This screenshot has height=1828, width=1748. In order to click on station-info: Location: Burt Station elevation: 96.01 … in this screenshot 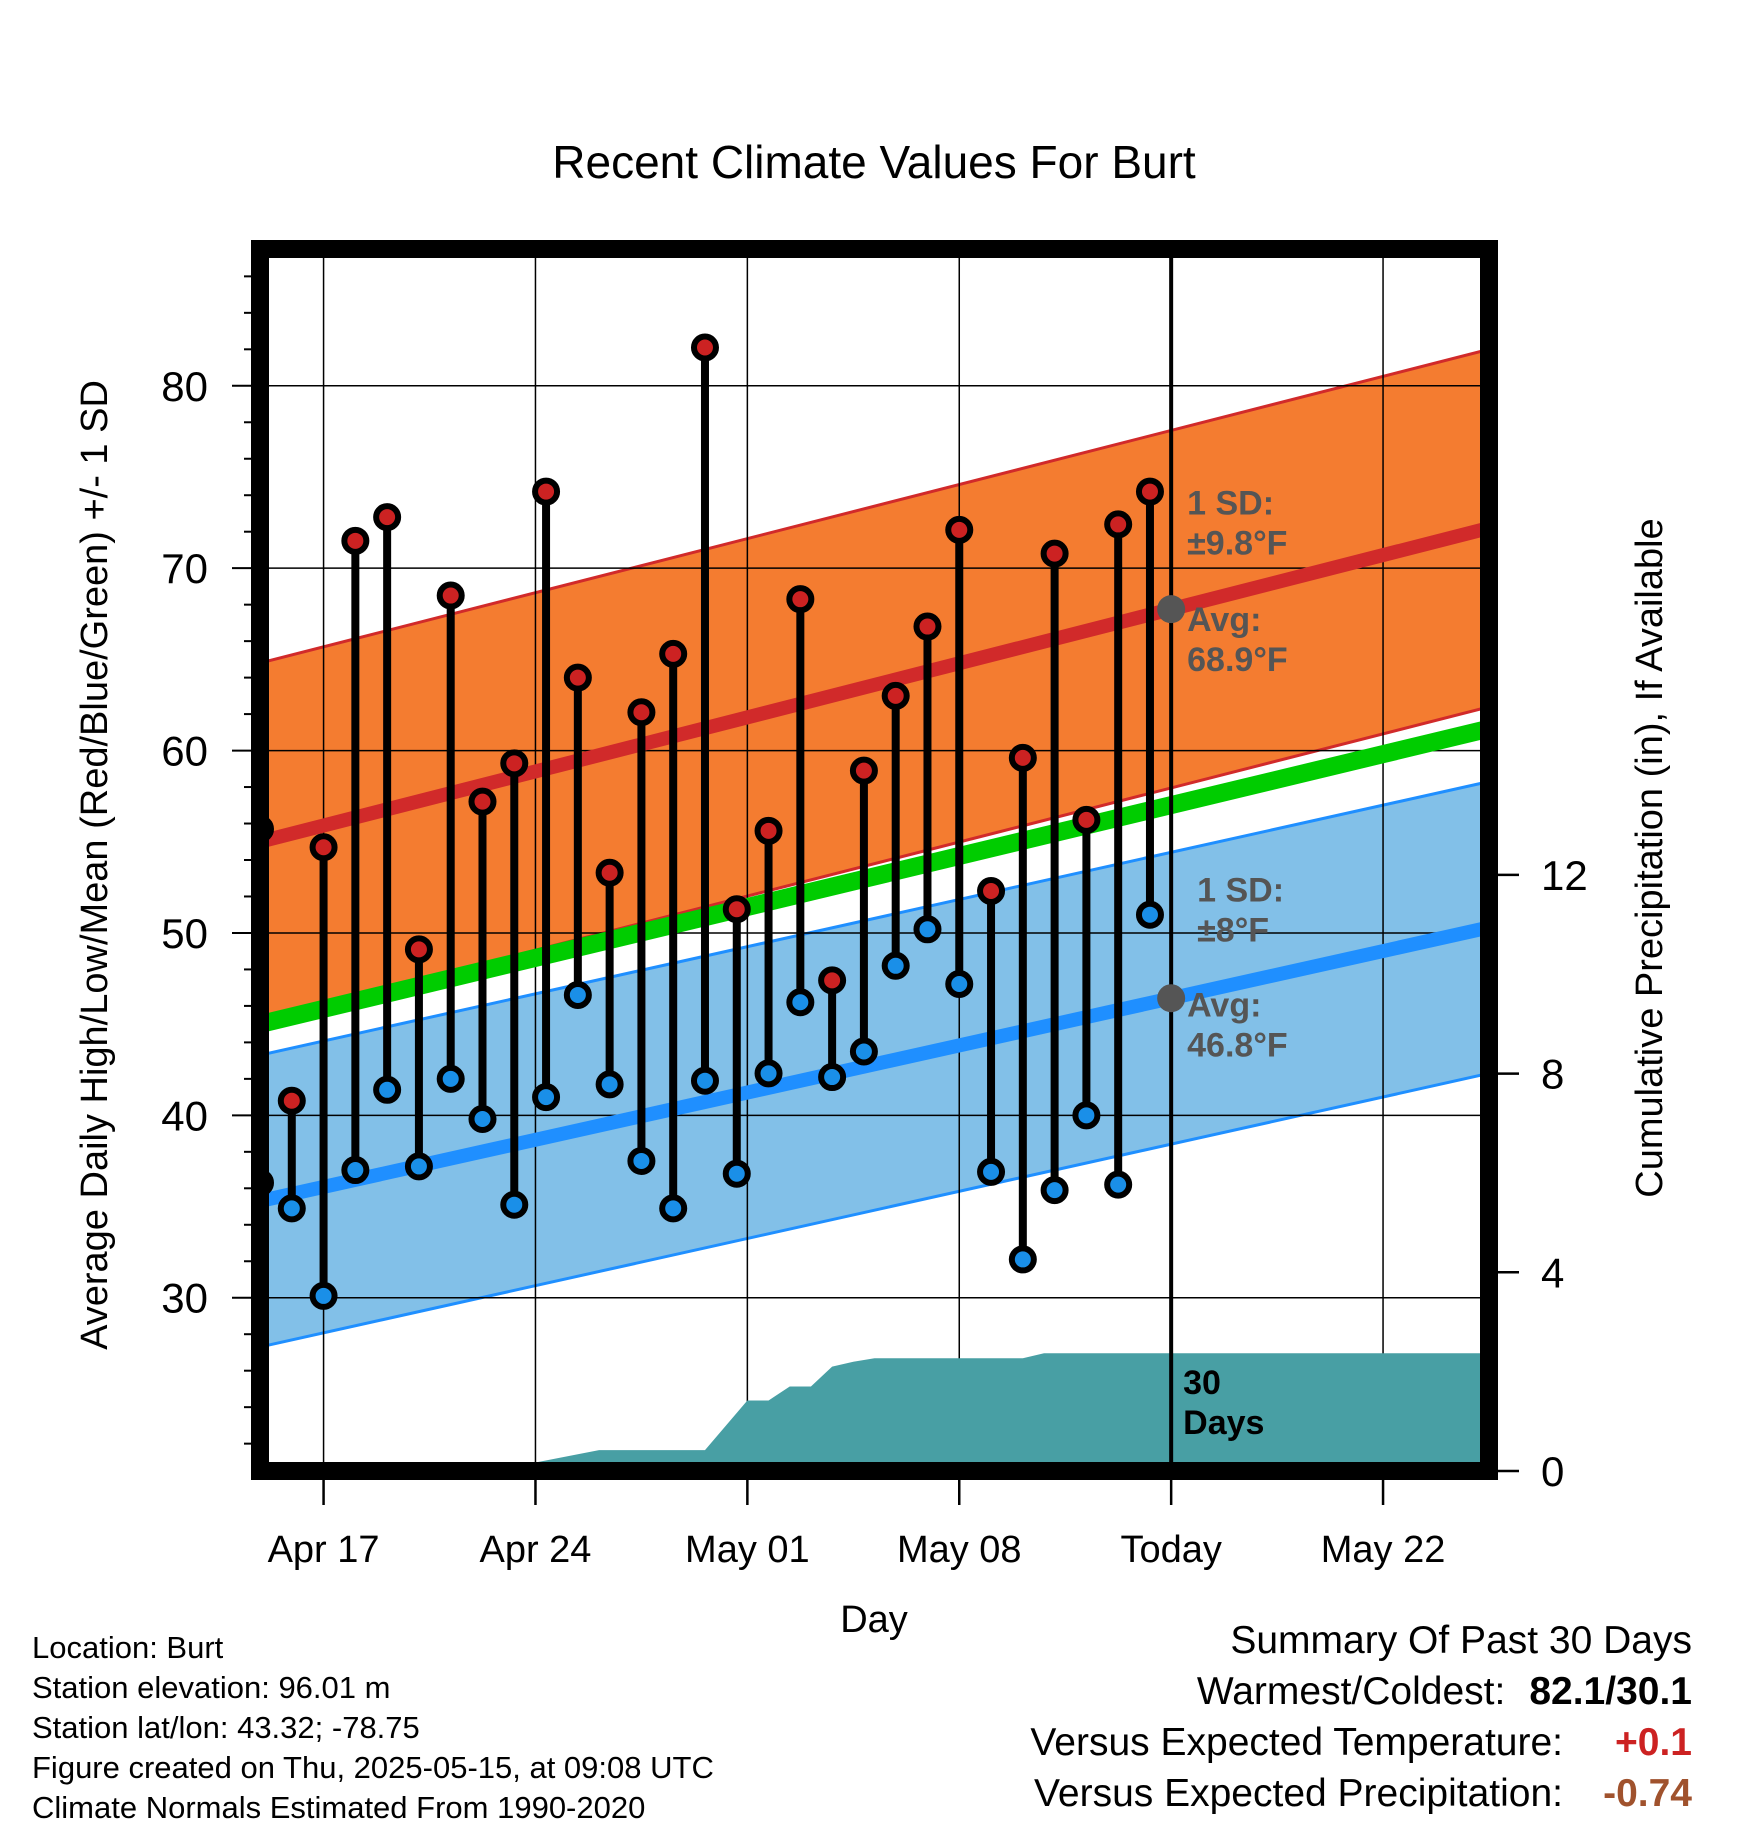, I will do `click(373, 1728)`.